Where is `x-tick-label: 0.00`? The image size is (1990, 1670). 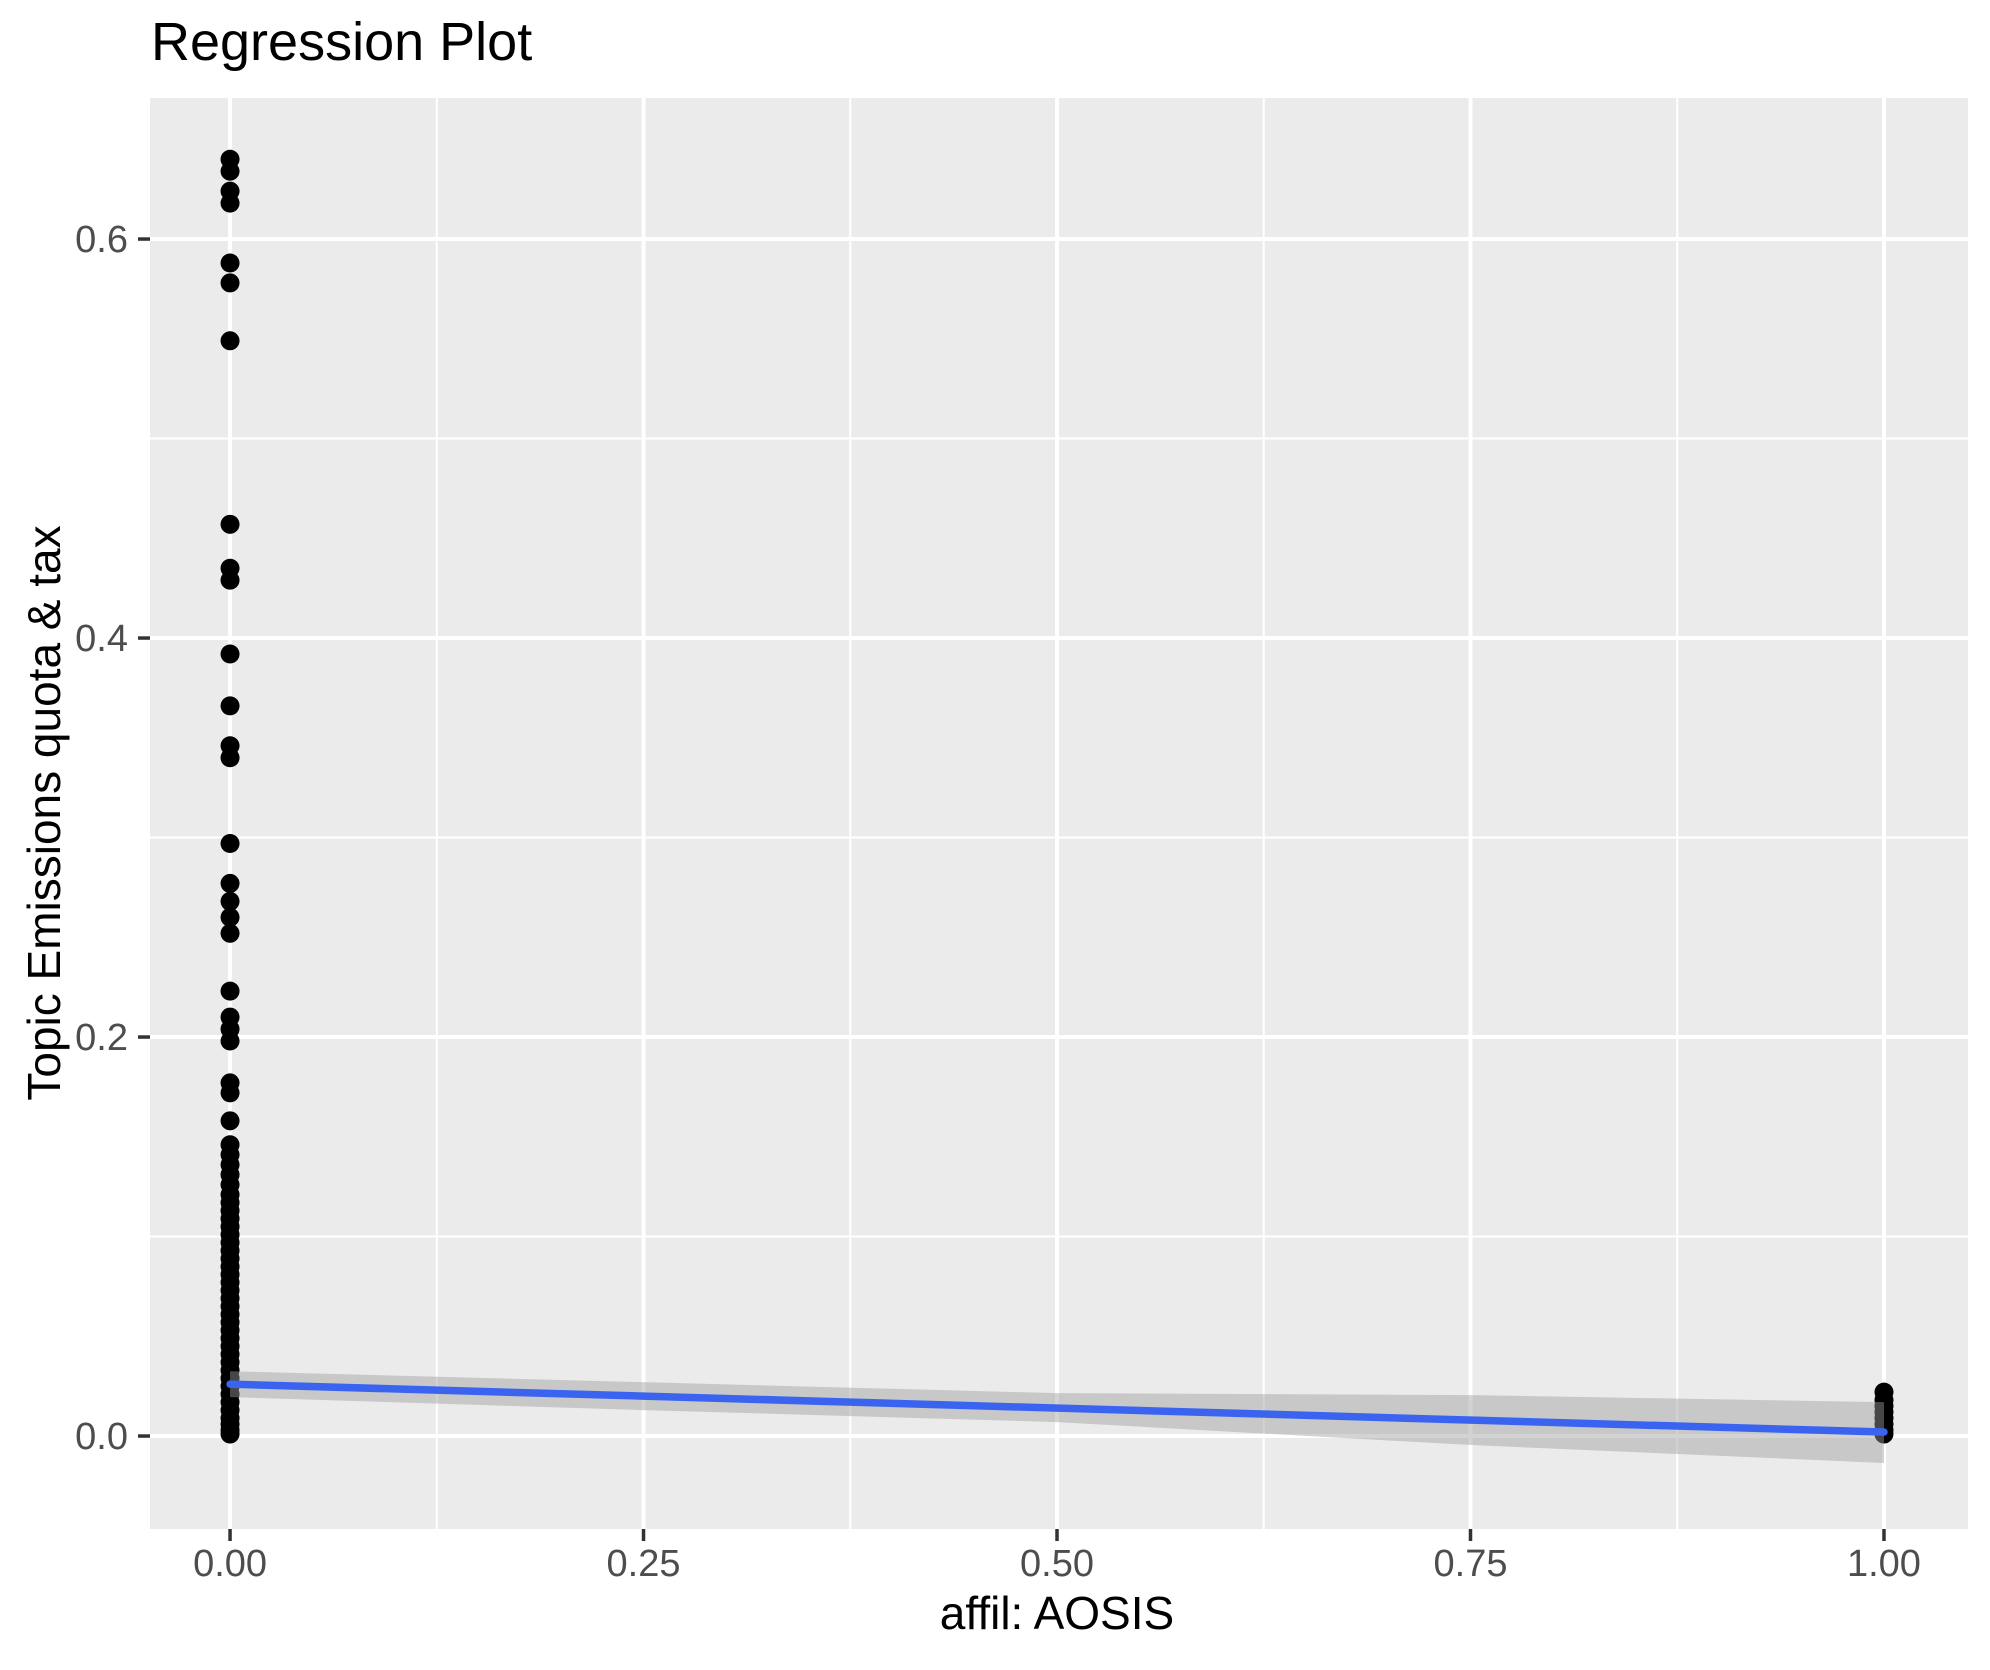 x-tick-label: 0.00 is located at coordinates (230, 1564).